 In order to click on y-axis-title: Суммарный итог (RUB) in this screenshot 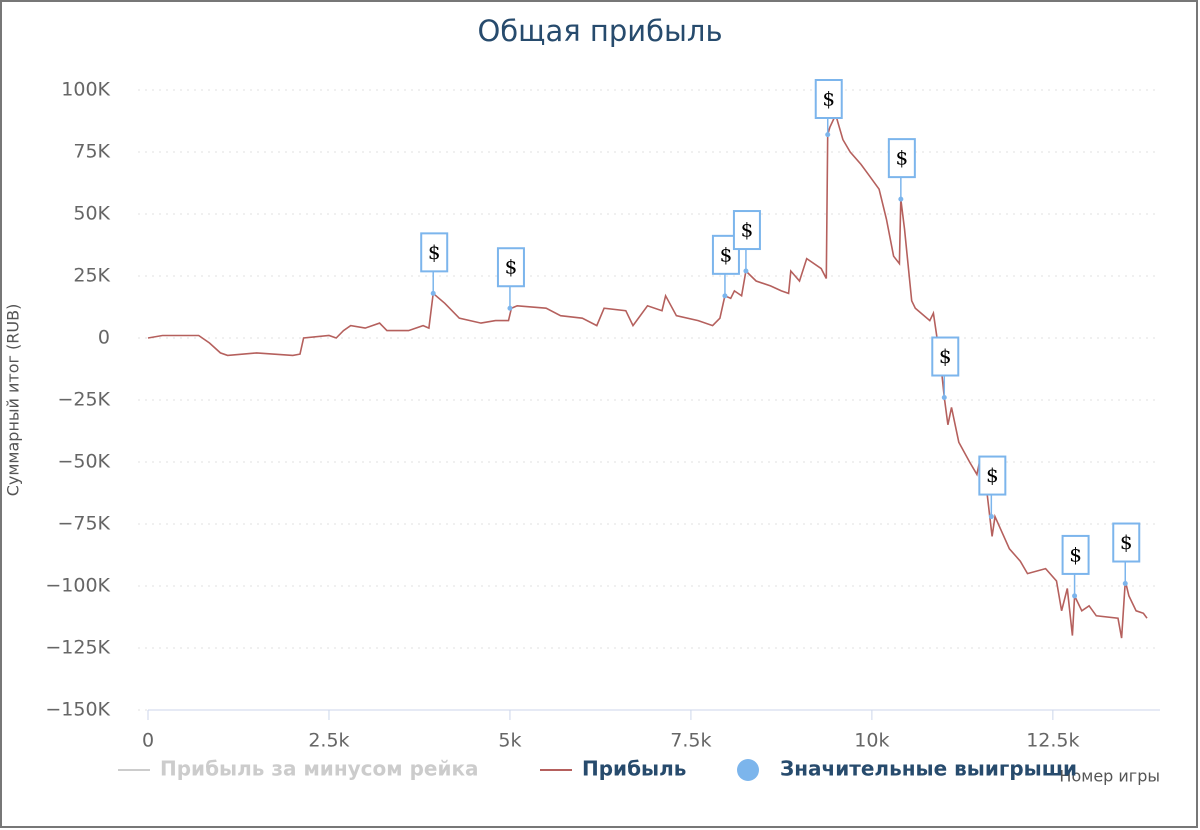, I will do `click(13, 400)`.